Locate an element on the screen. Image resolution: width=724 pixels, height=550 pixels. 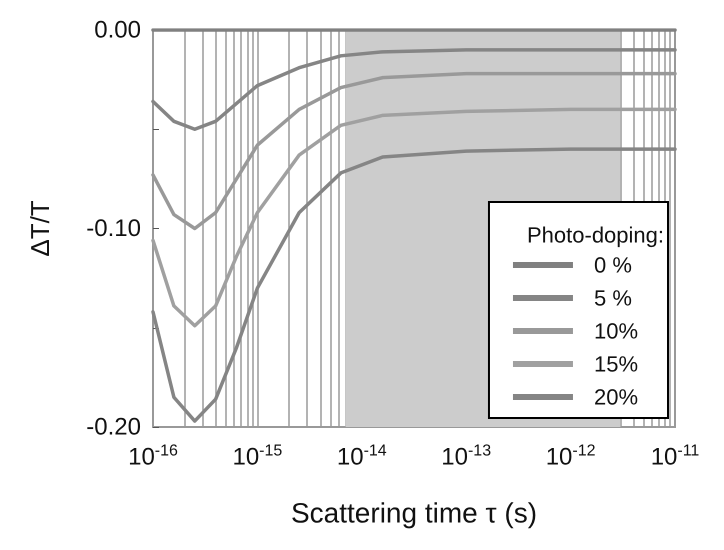
y-axis-title: ΔT/T is located at coordinates (40, 228).